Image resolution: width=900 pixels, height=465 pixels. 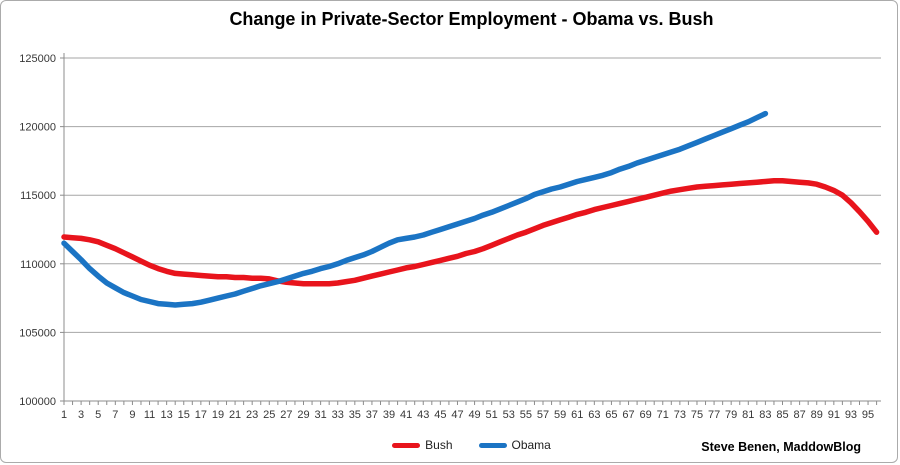 I want to click on x-tick-label: 23, so click(x=252, y=415).